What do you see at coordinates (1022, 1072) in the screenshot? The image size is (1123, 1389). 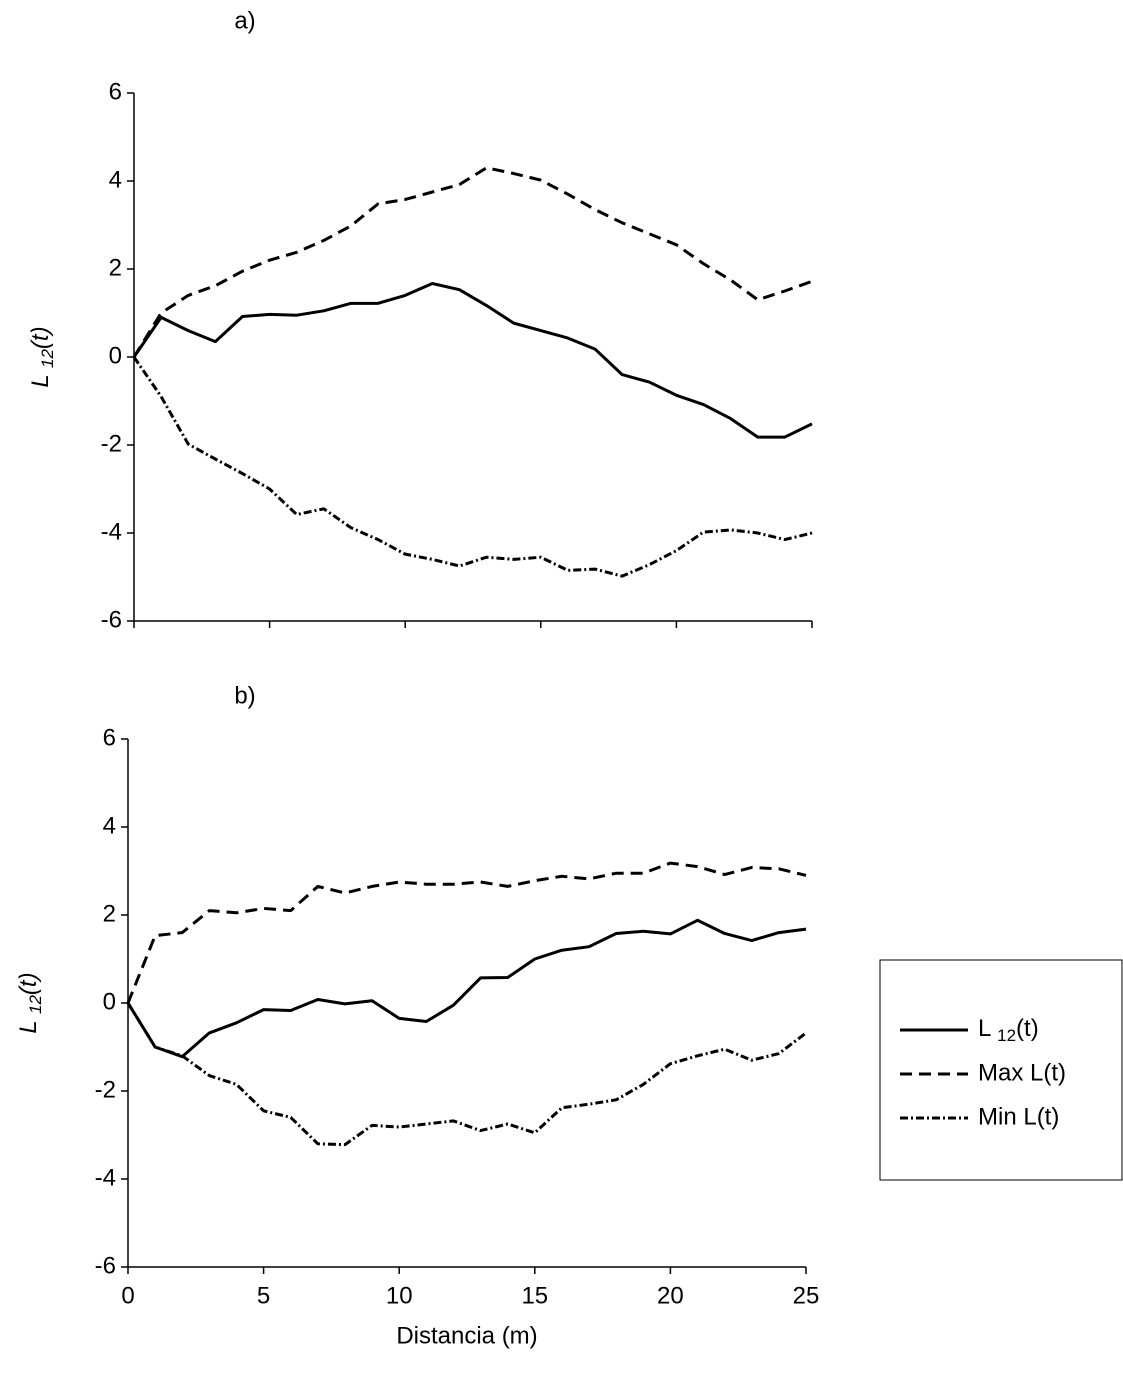 I see `legend-label: Max L(t)` at bounding box center [1022, 1072].